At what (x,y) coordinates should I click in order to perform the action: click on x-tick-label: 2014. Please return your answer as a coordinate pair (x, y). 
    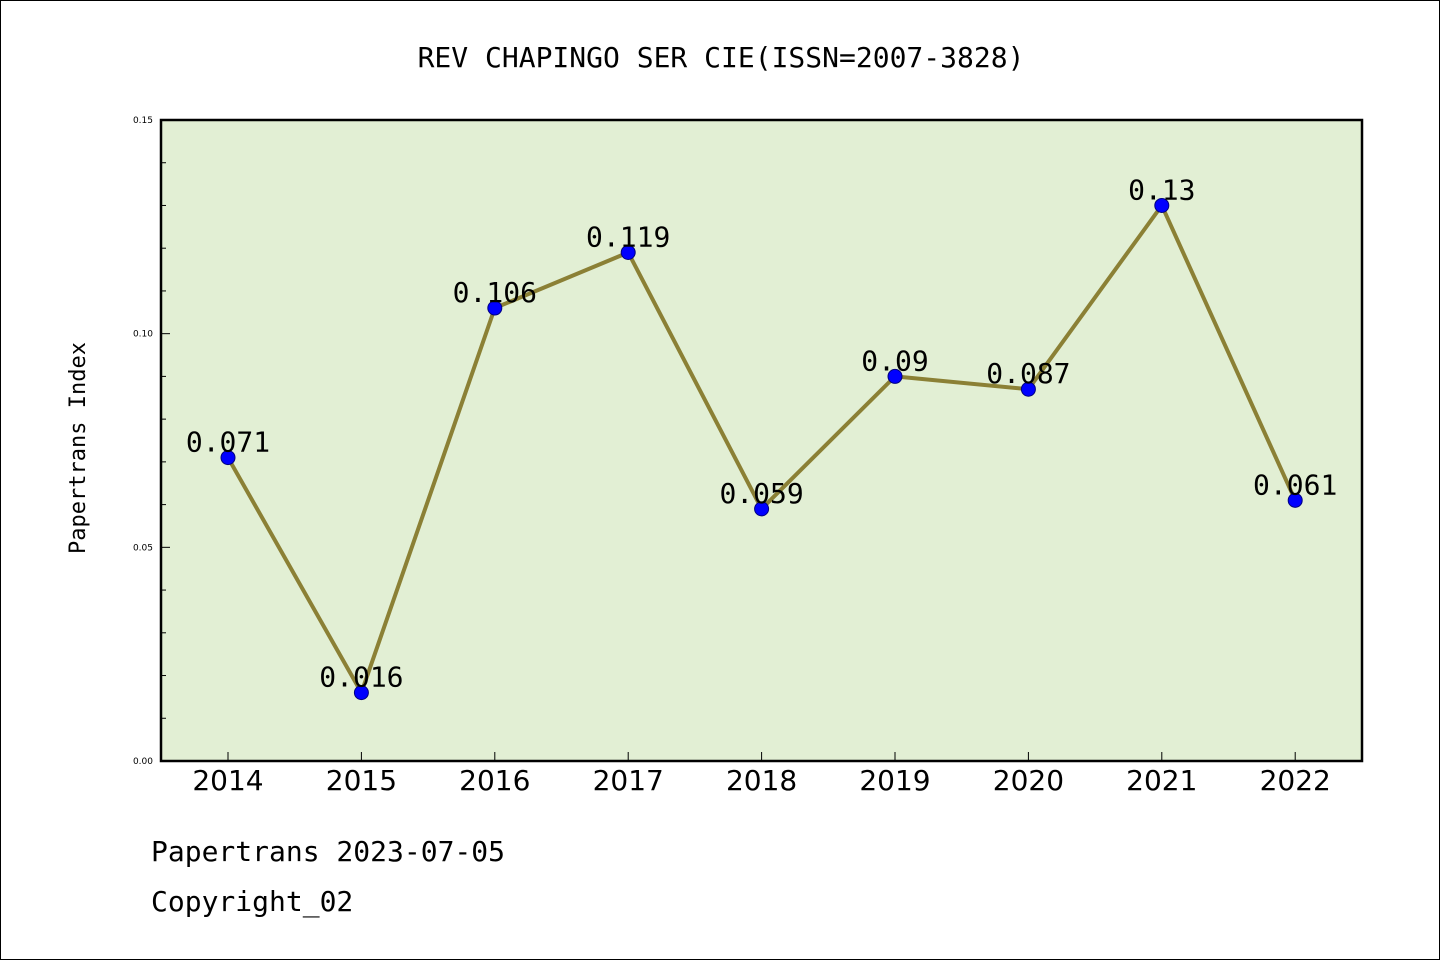
    Looking at the image, I should click on (227, 780).